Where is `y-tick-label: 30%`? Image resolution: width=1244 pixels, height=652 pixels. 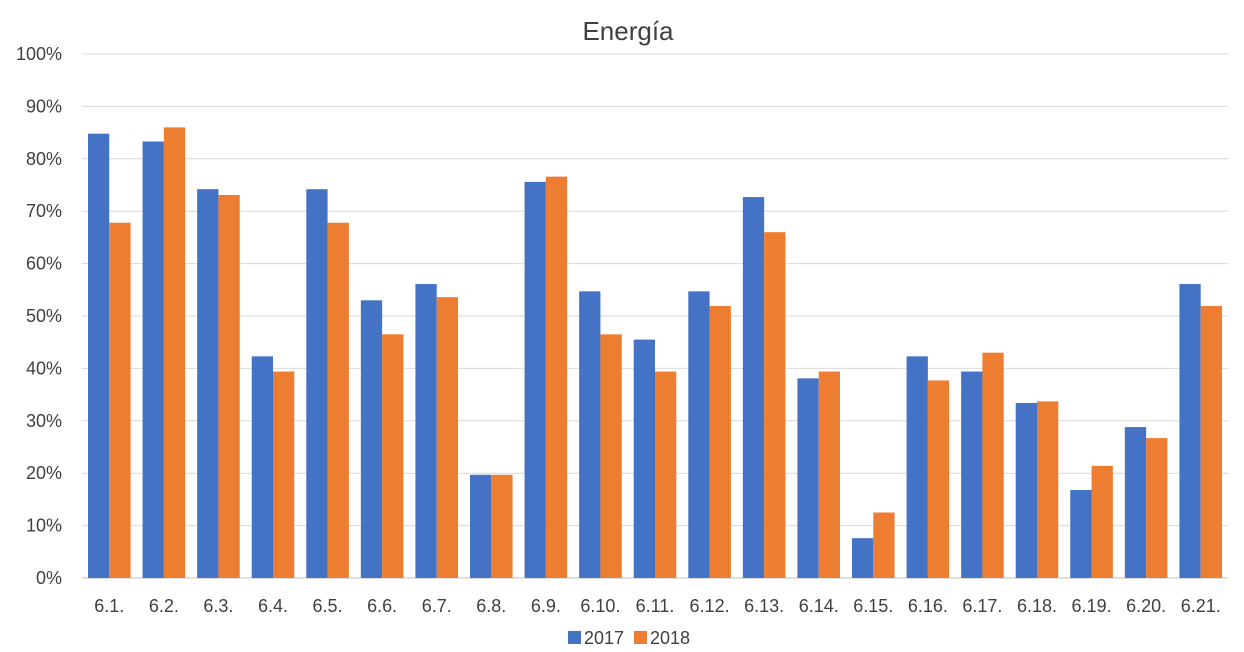
y-tick-label: 30% is located at coordinates (44, 421).